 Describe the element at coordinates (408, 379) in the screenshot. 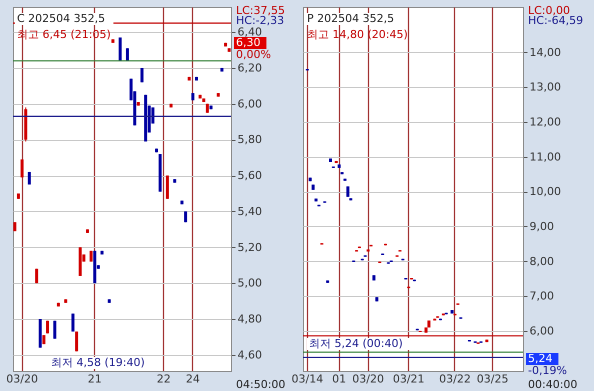

I see `x-tick-label: 03/21` at that location.